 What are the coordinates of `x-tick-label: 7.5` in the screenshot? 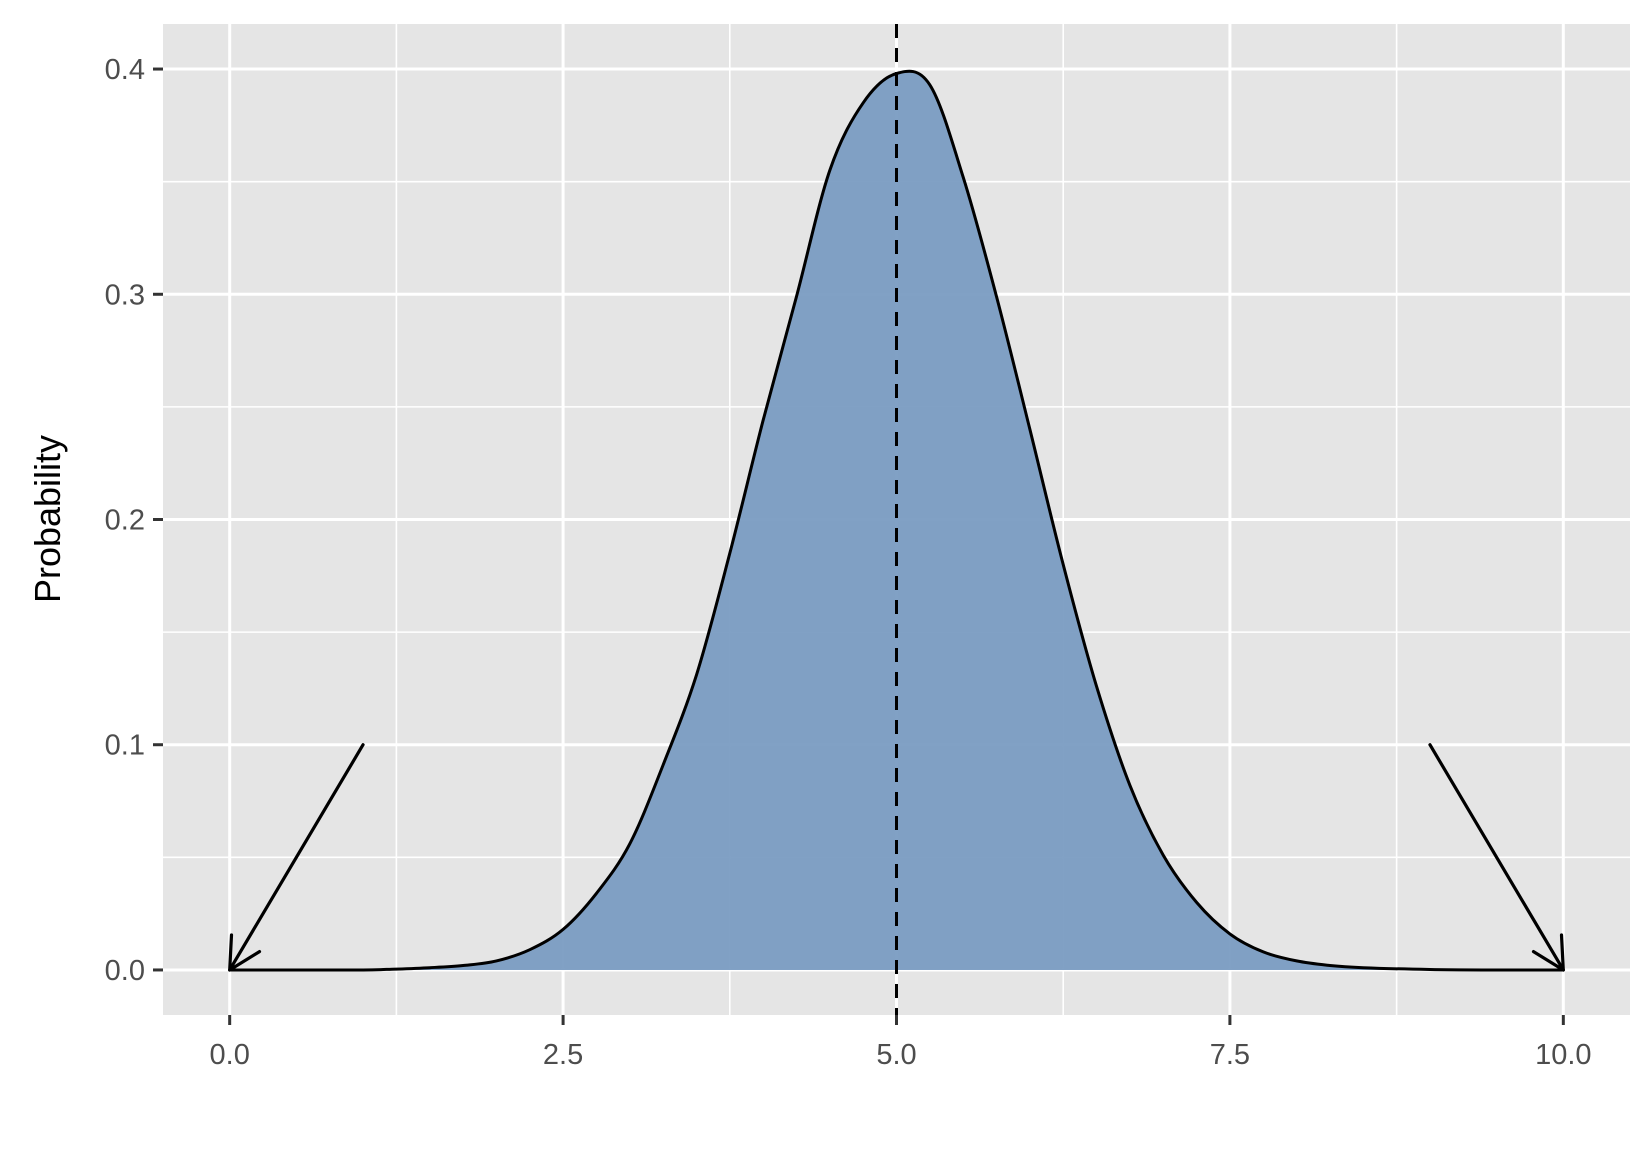 It's located at (1230, 1055).